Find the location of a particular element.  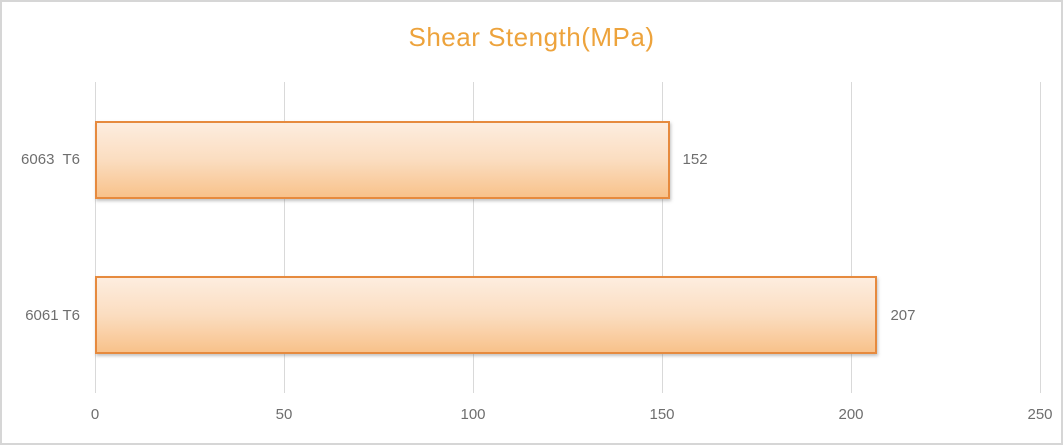

x-axis-tick-label: 200 is located at coordinates (851, 414).